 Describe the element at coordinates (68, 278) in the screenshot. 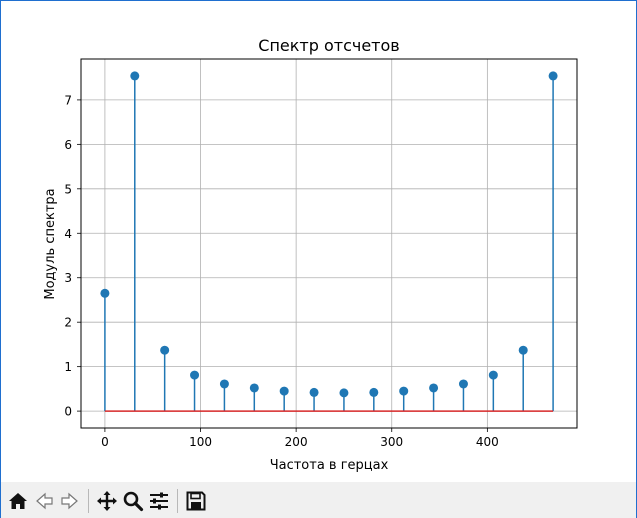

I see `y-tick-label: 3` at that location.